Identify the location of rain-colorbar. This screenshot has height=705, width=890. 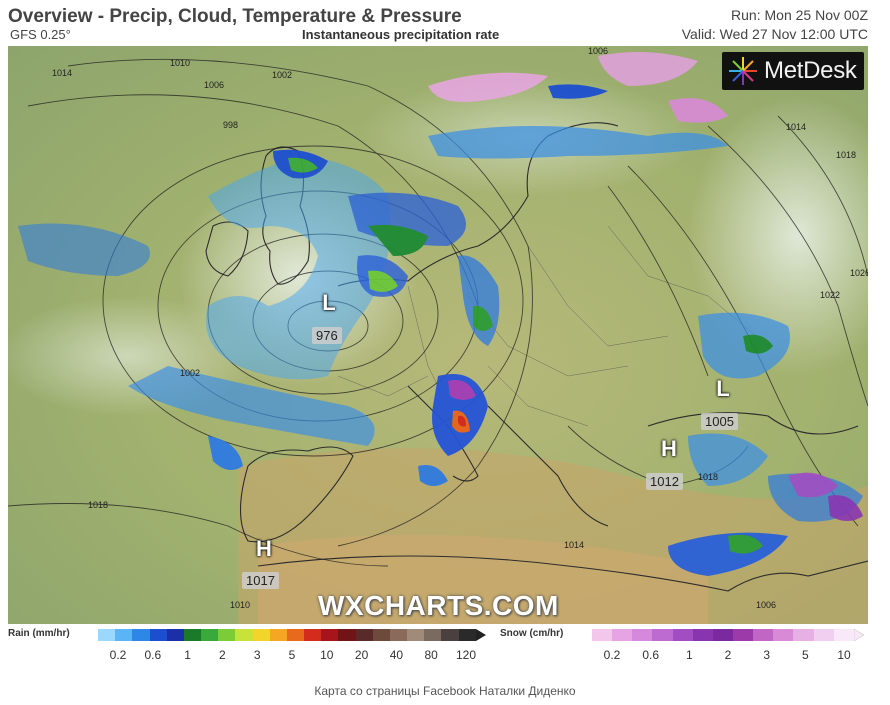
(287, 635).